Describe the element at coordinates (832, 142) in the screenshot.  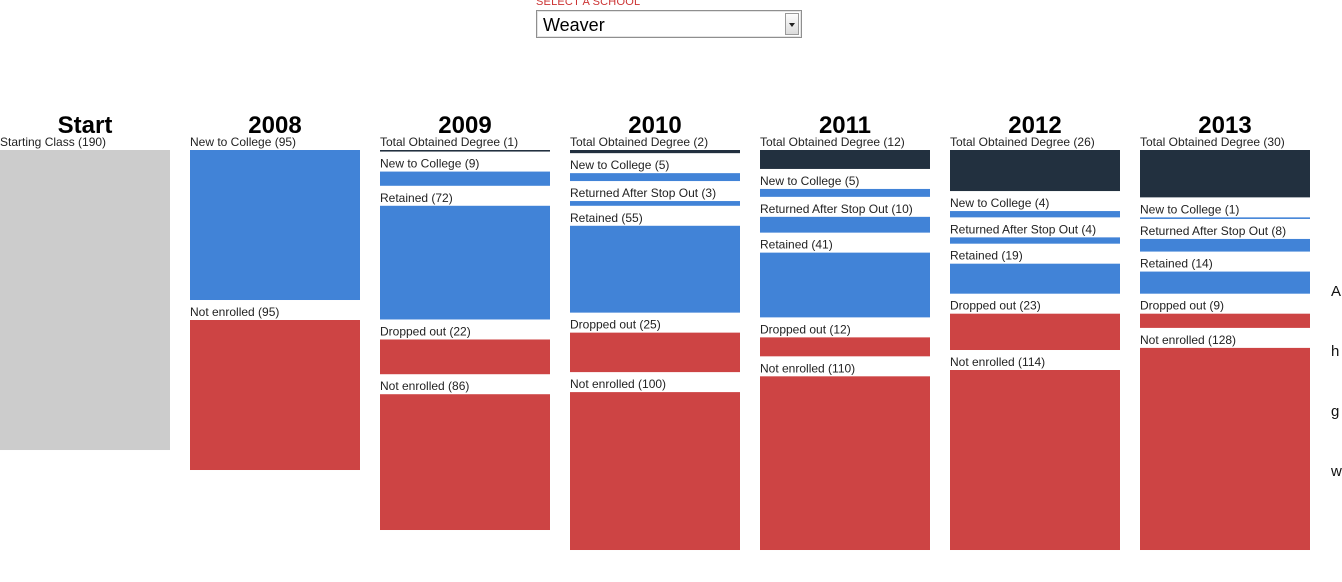
I see `segment-label: Total Obtained Degree (12)` at that location.